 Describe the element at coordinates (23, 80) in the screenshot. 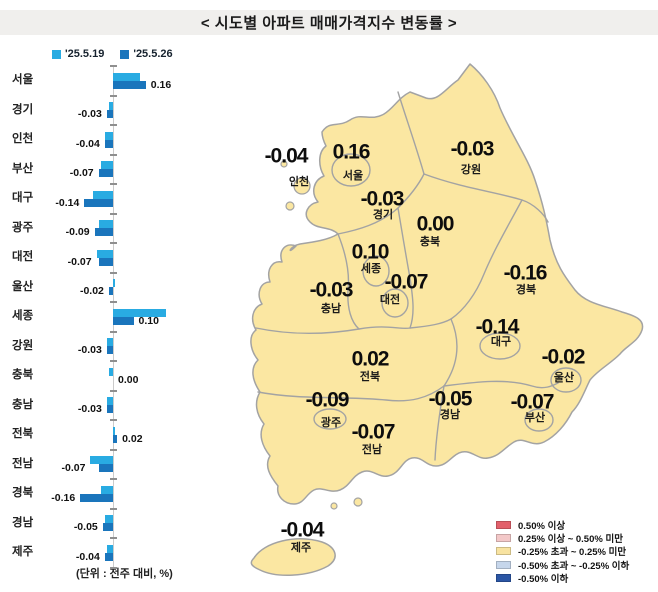

I see `chart-category-label: 서울` at that location.